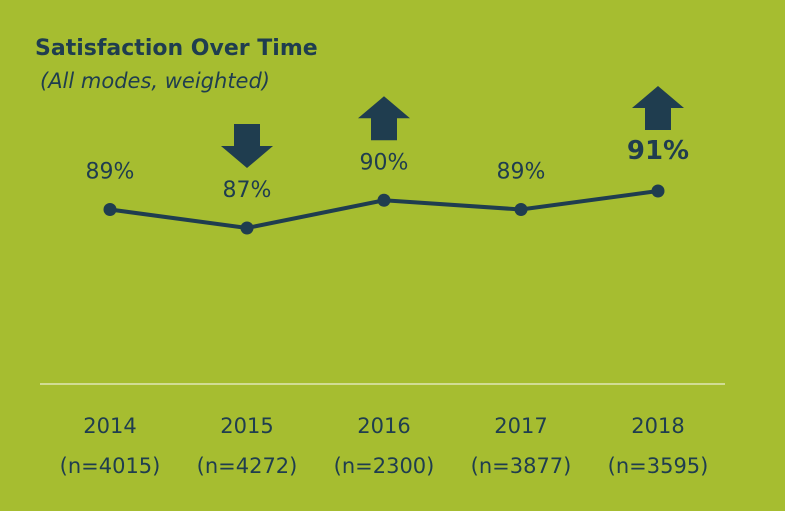  Describe the element at coordinates (247, 190) in the screenshot. I see `value-label: 87%` at that location.